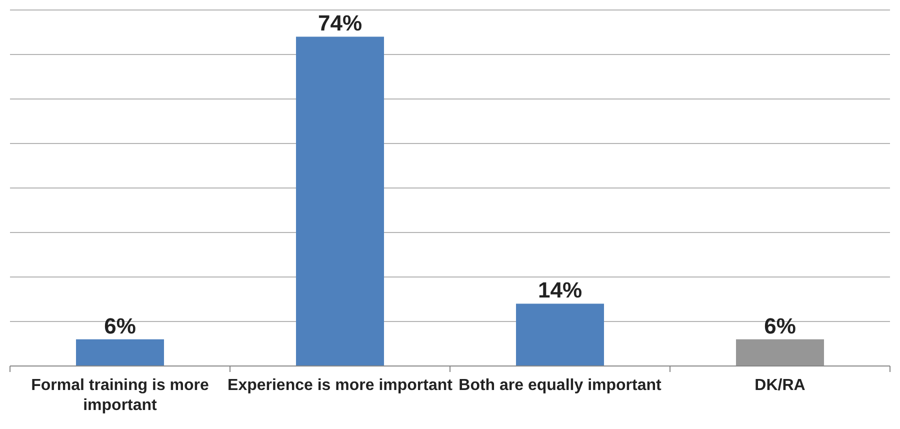 This screenshot has height=429, width=900. I want to click on data-label: 14%, so click(560, 290).